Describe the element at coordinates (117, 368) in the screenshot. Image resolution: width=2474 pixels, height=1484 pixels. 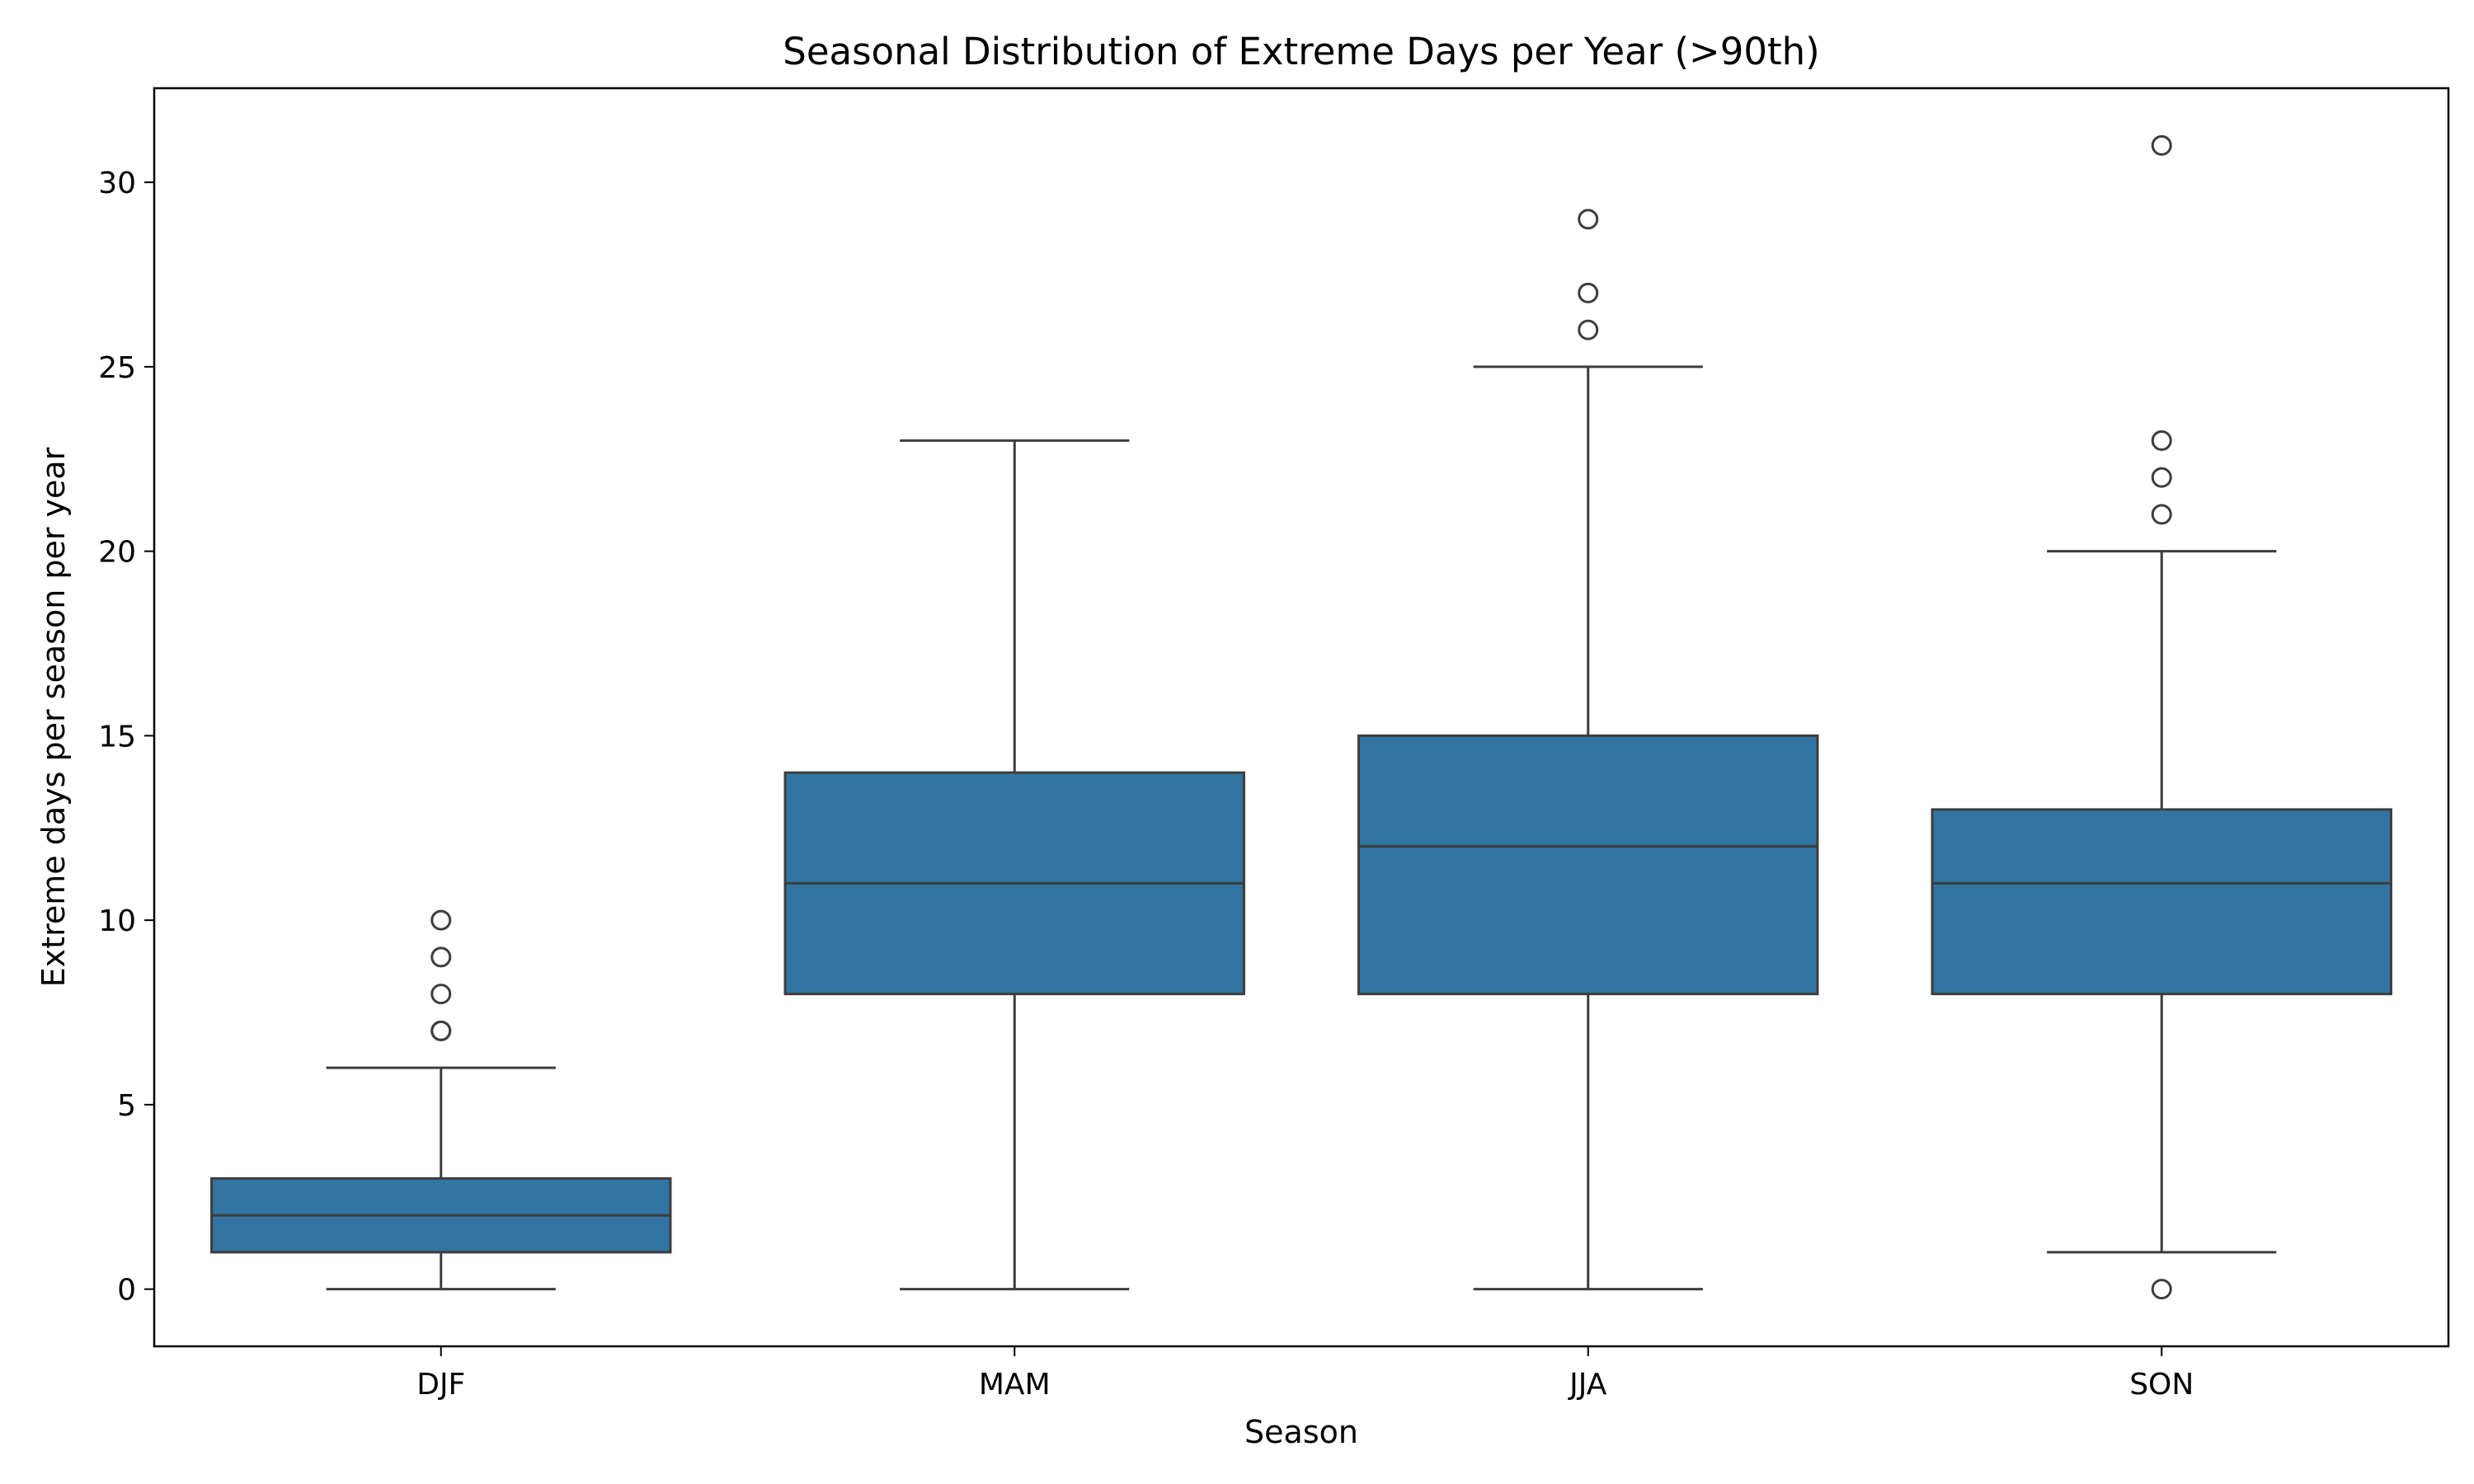
I see `y-tick-label: 25` at that location.